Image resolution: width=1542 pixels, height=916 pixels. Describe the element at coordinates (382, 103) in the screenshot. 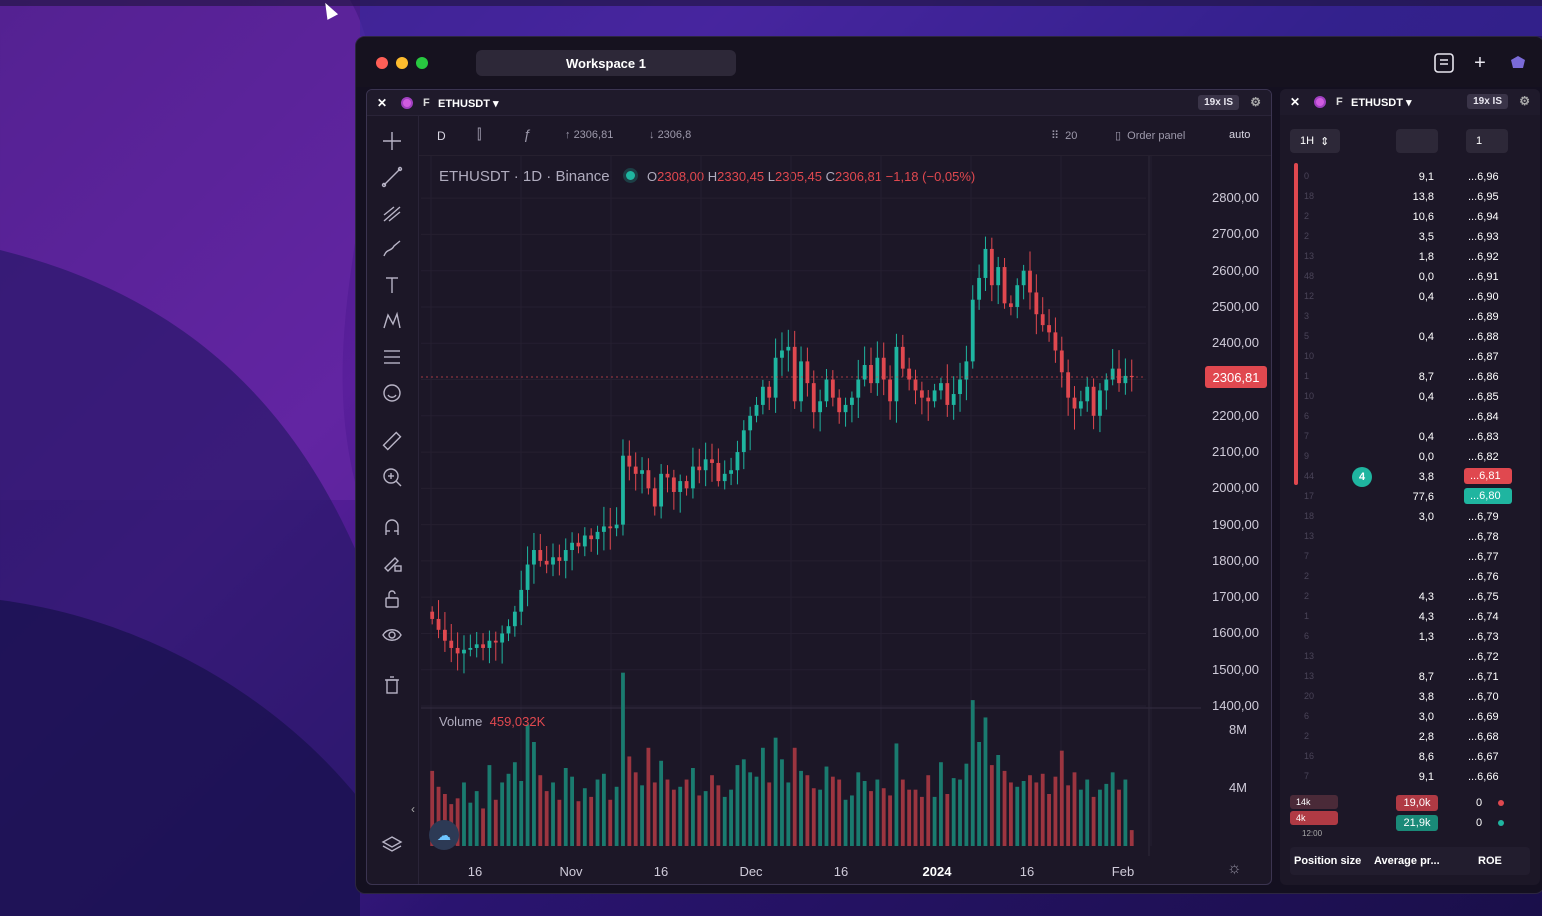

I see `close-panel-icon: ✕` at that location.